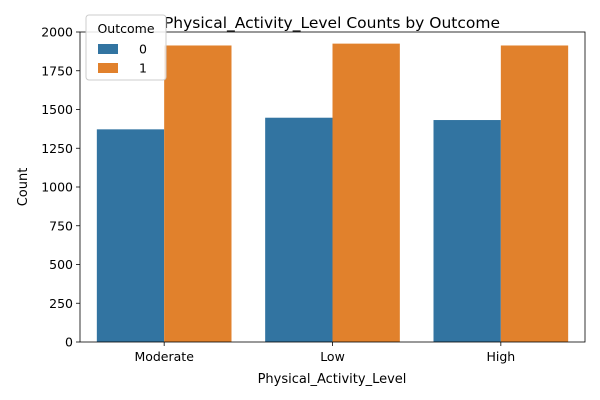  What do you see at coordinates (332, 356) in the screenshot?
I see `x-tick-label: Low` at bounding box center [332, 356].